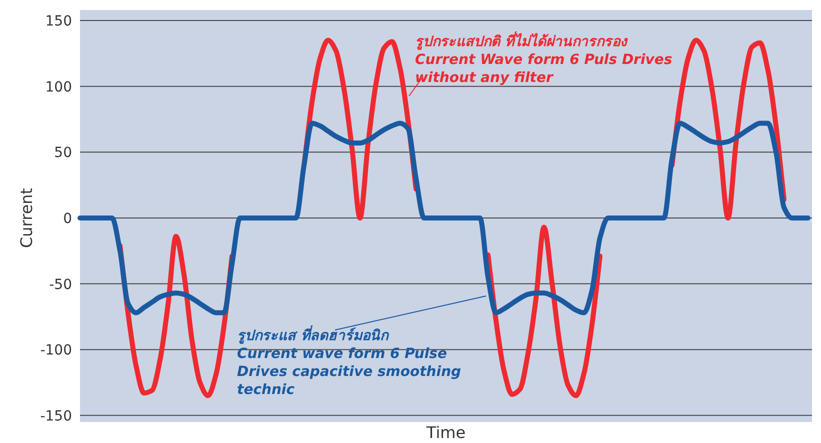 This screenshot has width=821, height=443. Describe the element at coordinates (63, 153) in the screenshot. I see `y-tick-label: 50` at that location.